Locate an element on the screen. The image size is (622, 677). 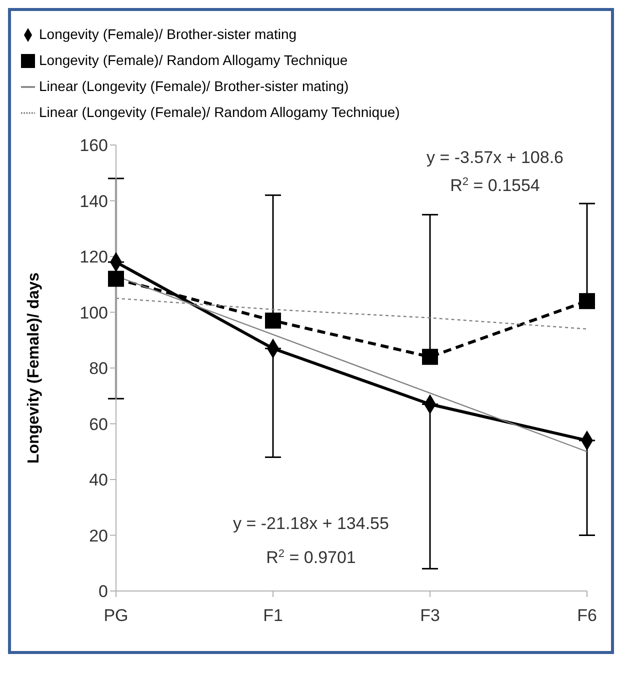
x-tick-label: F6 is located at coordinates (587, 616).